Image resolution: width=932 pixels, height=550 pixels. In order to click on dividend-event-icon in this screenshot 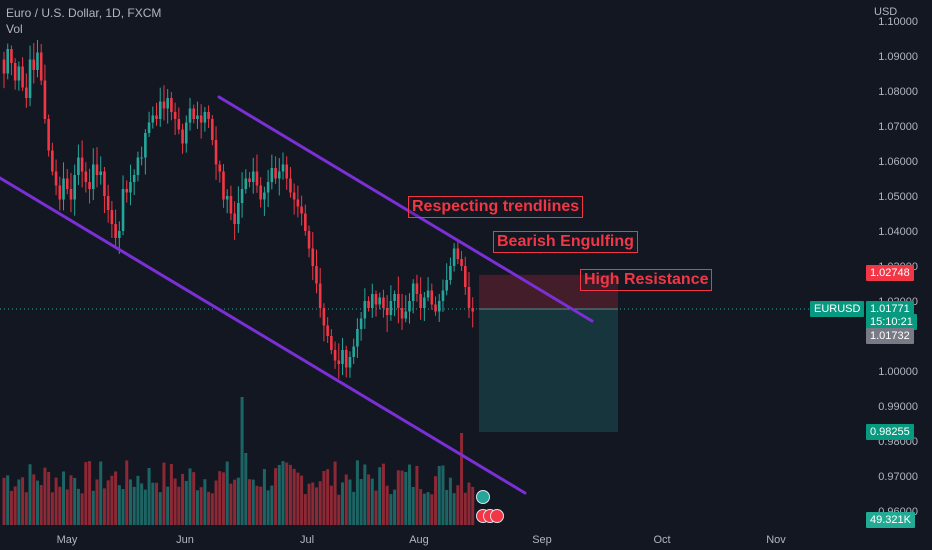, I will do `click(483, 497)`.